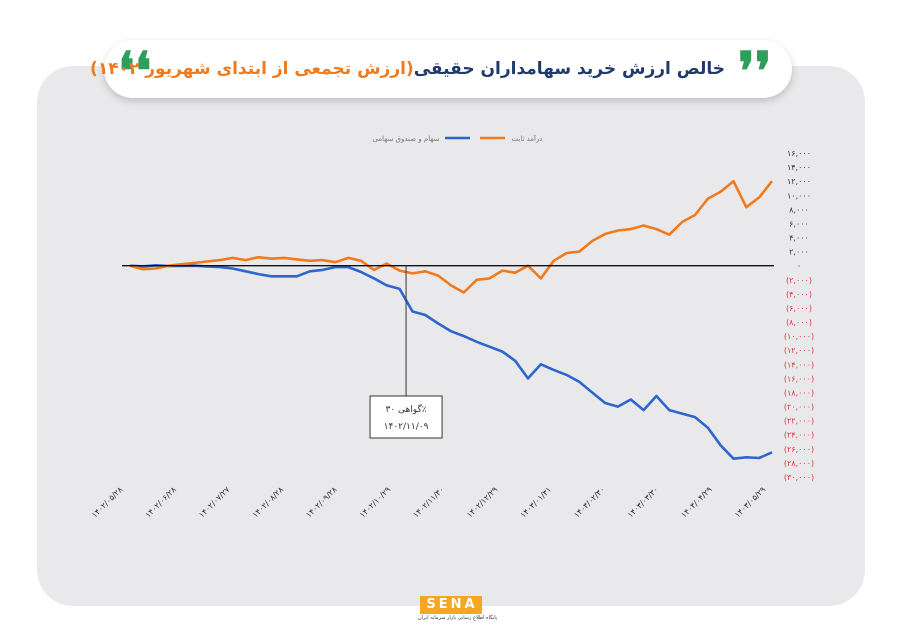 The width and height of the screenshot is (900, 637). What do you see at coordinates (451, 605) in the screenshot?
I see `logo-wordmark: SENA` at bounding box center [451, 605].